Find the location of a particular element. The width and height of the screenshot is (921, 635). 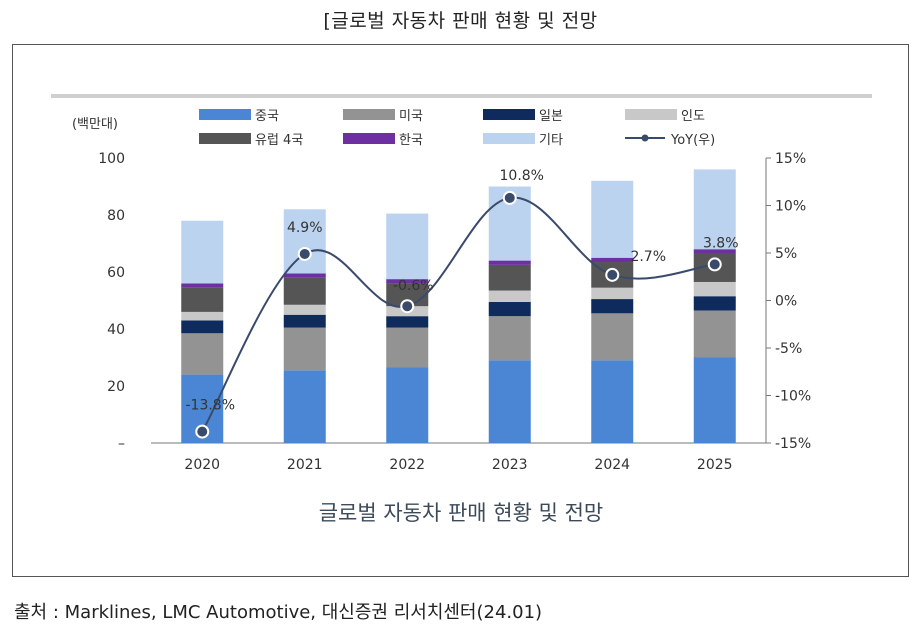

x-tick-label: 2020 is located at coordinates (202, 465).